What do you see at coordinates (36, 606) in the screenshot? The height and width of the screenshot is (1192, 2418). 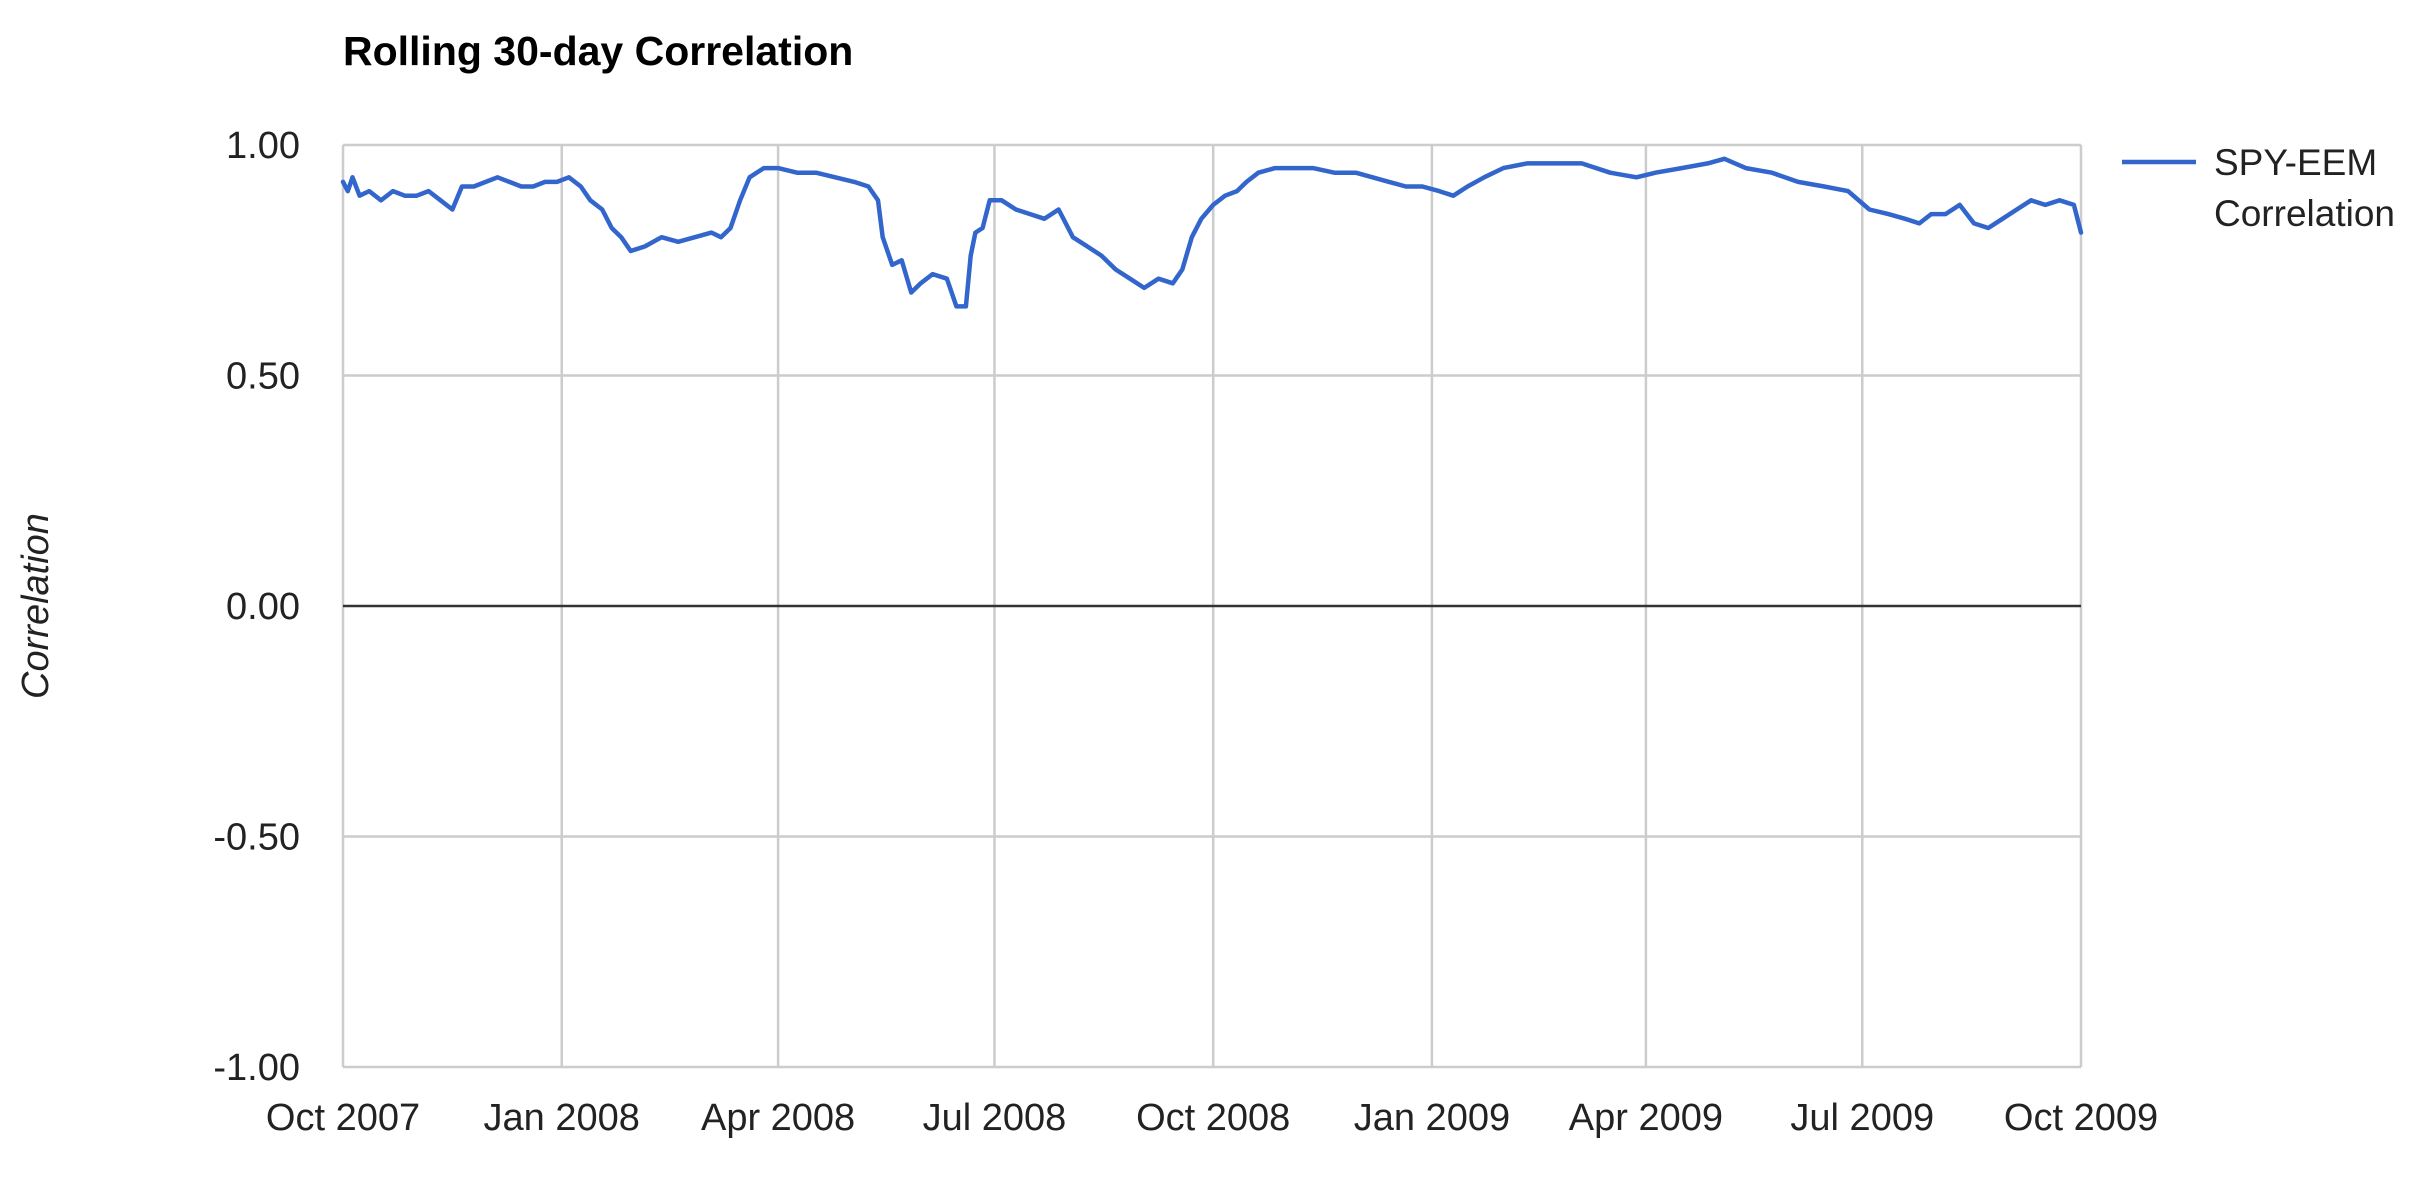 I see `y-axis-label: Correlation` at bounding box center [36, 606].